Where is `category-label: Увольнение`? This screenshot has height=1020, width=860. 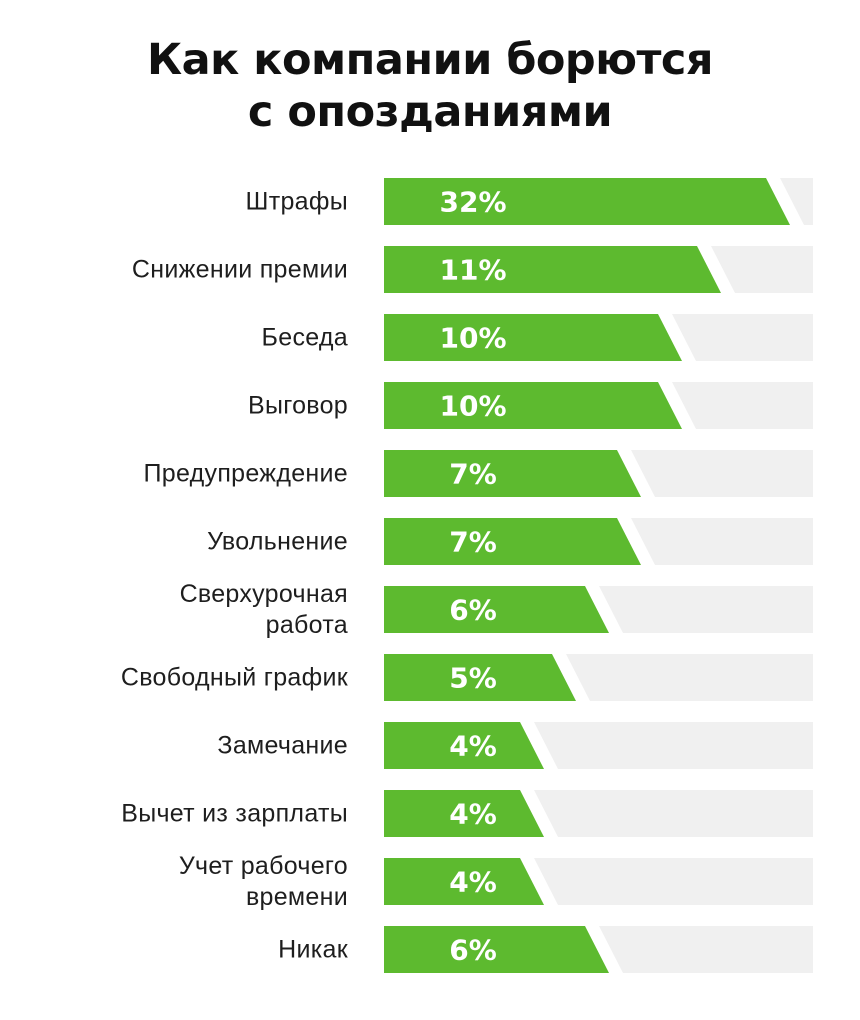
category-label: Увольнение is located at coordinates (277, 542).